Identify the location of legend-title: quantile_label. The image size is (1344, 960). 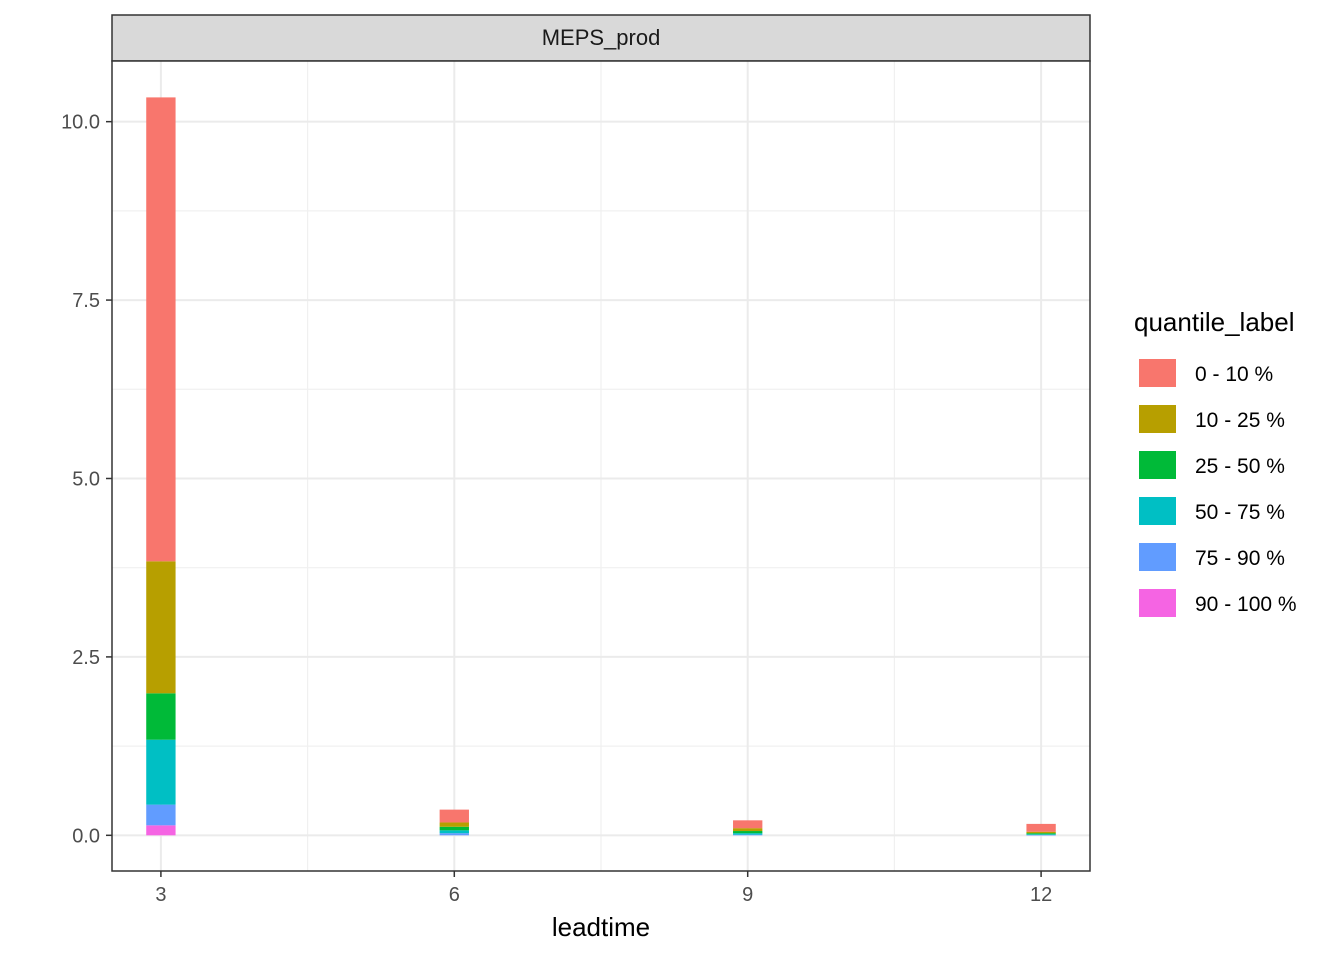
(1214, 322).